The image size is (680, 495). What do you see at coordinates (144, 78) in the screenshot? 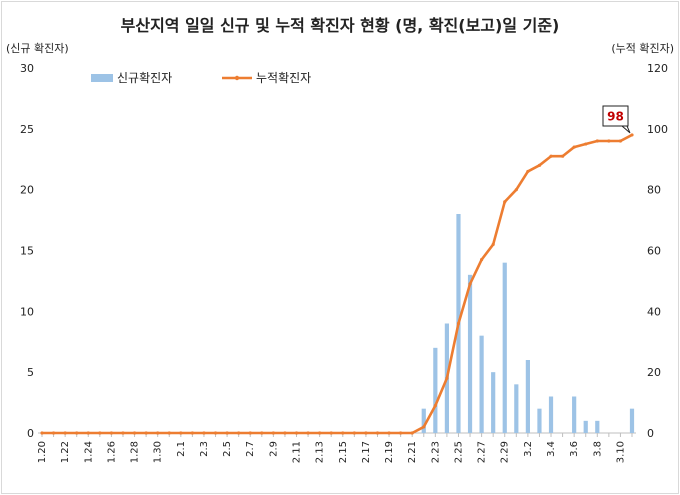
I see `legend-bar-label: 신규확진자` at bounding box center [144, 78].